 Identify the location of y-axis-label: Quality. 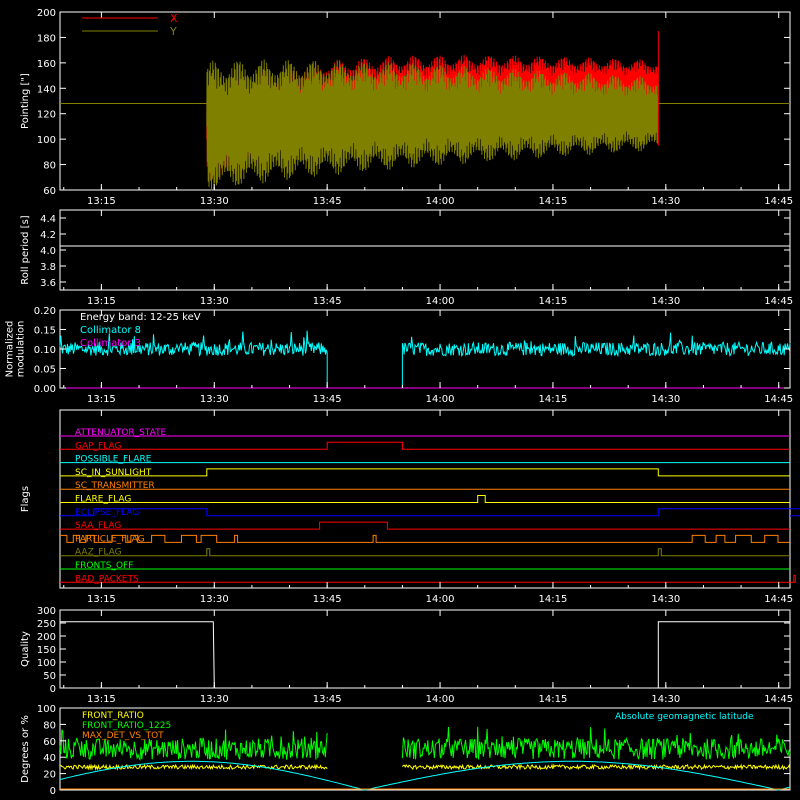
(25, 649).